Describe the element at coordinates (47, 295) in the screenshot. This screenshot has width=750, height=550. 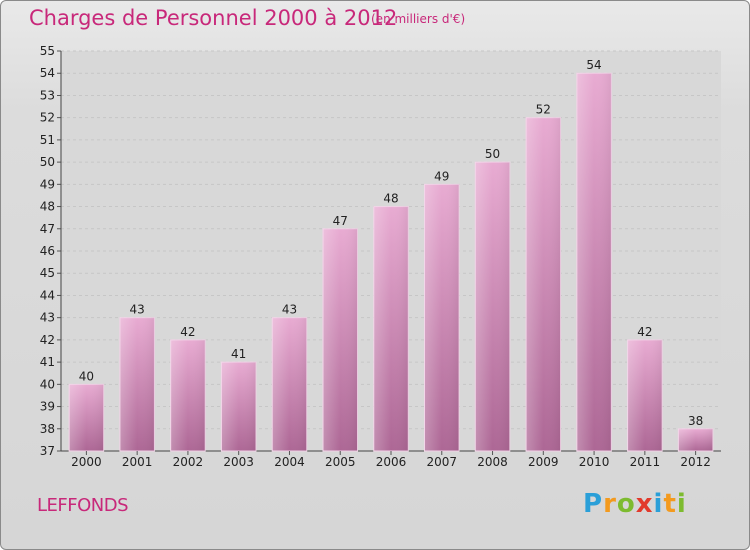
I see `y-tick-label: 44` at that location.